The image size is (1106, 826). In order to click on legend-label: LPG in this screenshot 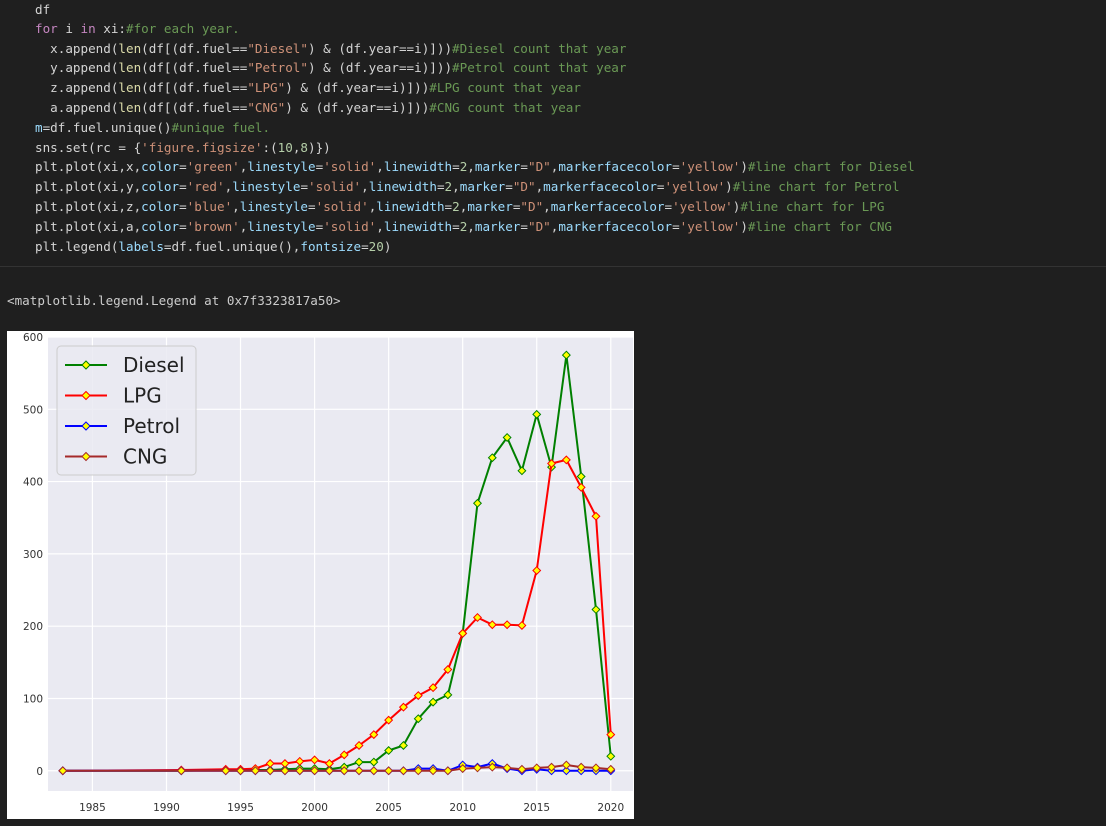, I will do `click(142, 396)`.